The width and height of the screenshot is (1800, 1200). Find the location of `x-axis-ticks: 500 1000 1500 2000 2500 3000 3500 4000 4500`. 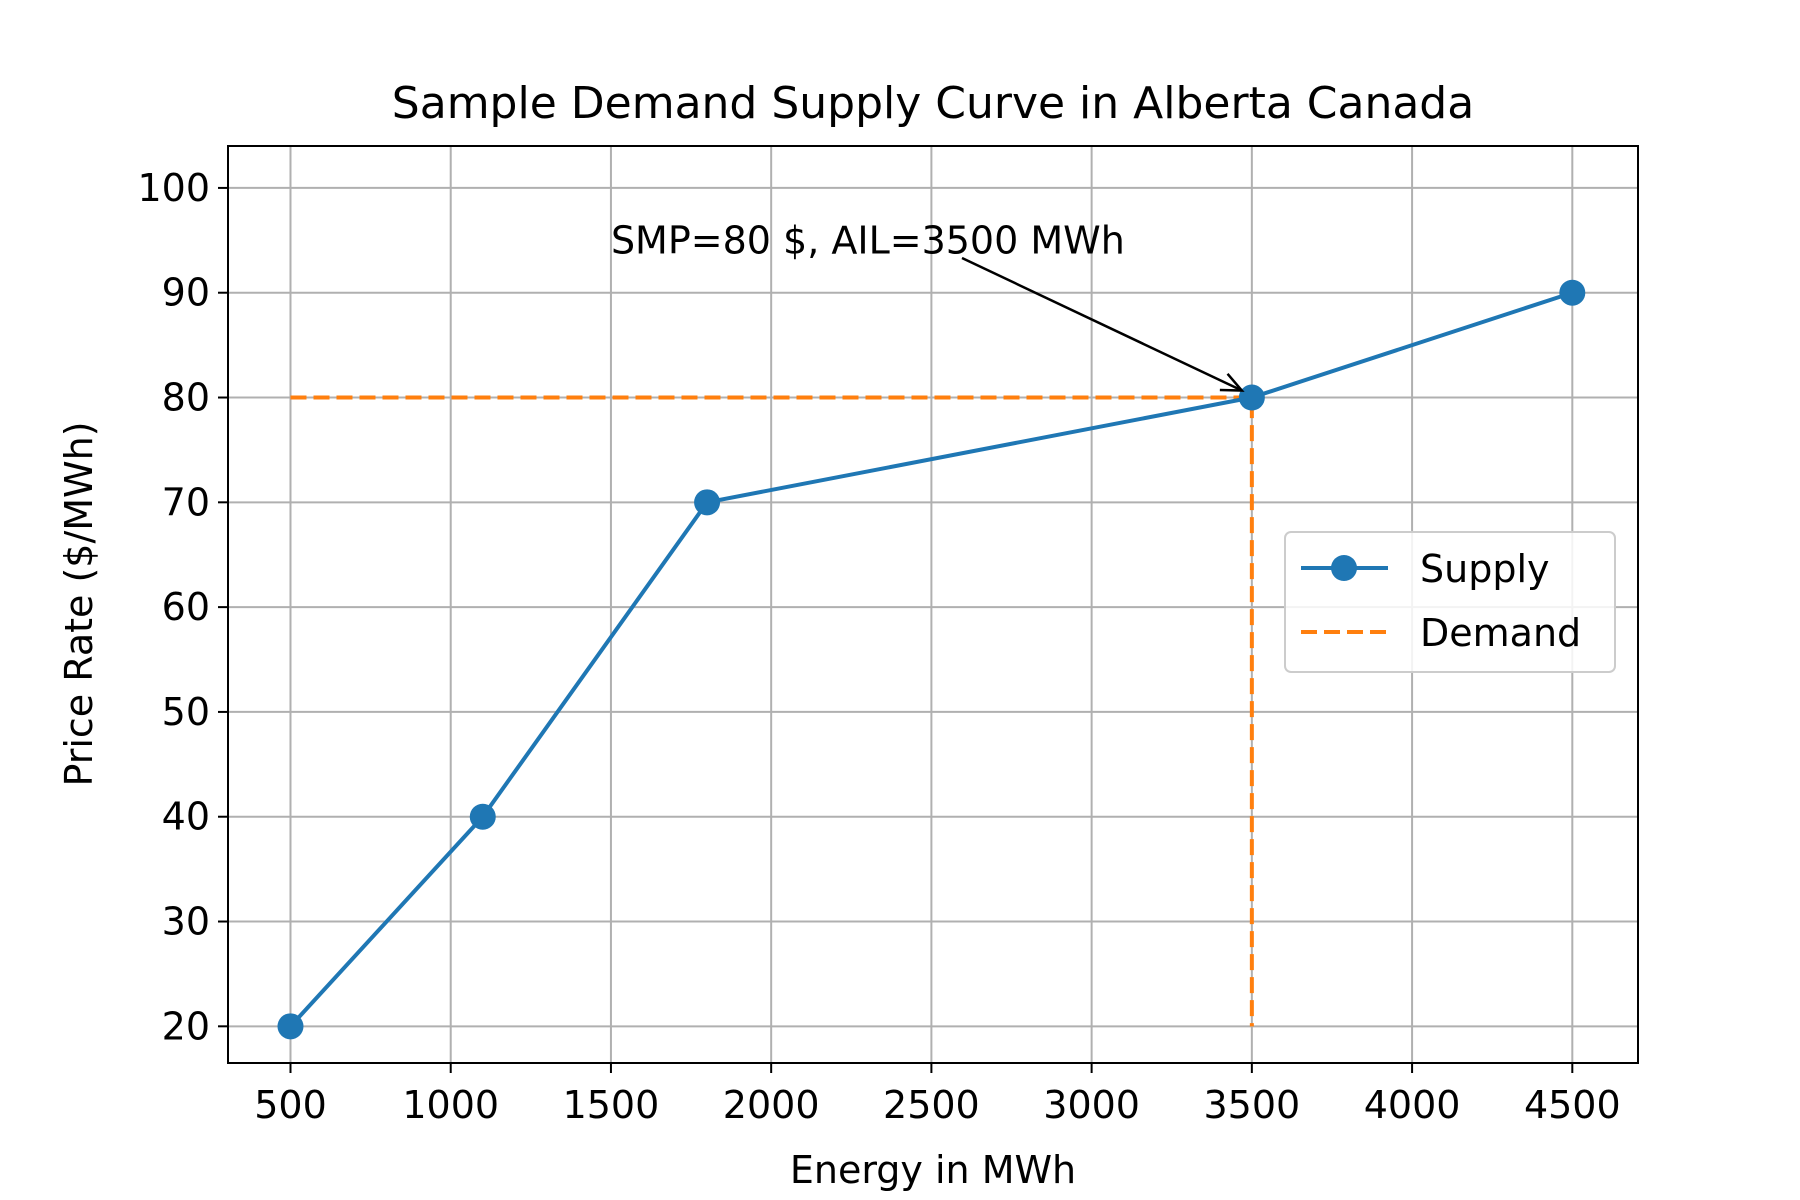

x-axis-ticks: 500 1000 1500 2000 2500 3000 3500 4000 4500 is located at coordinates (937, 1095).